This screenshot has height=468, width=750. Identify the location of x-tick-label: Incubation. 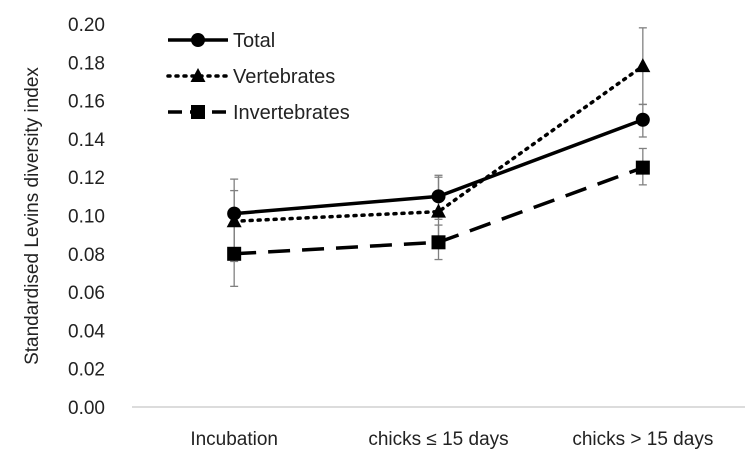
(234, 439).